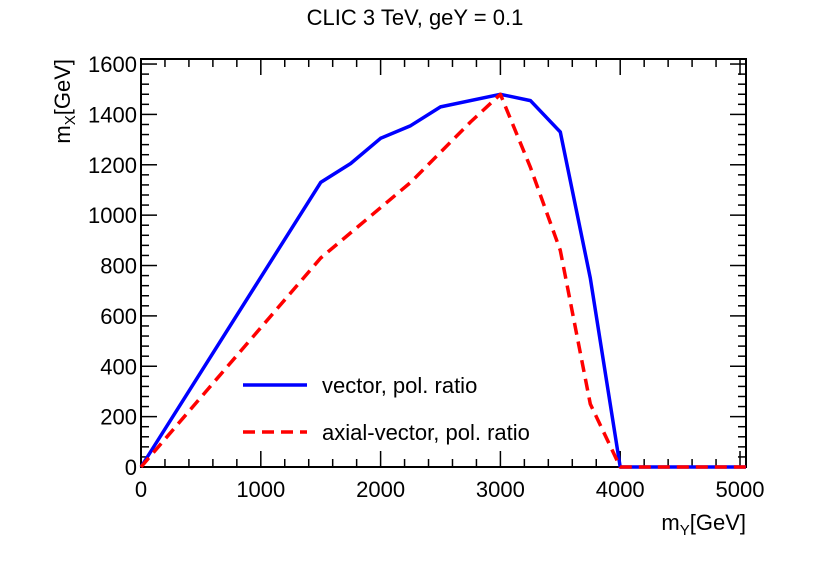 Image resolution: width=830 pixels, height=564 pixels. Describe the element at coordinates (620, 489) in the screenshot. I see `x-tick-label: 4000` at that location.